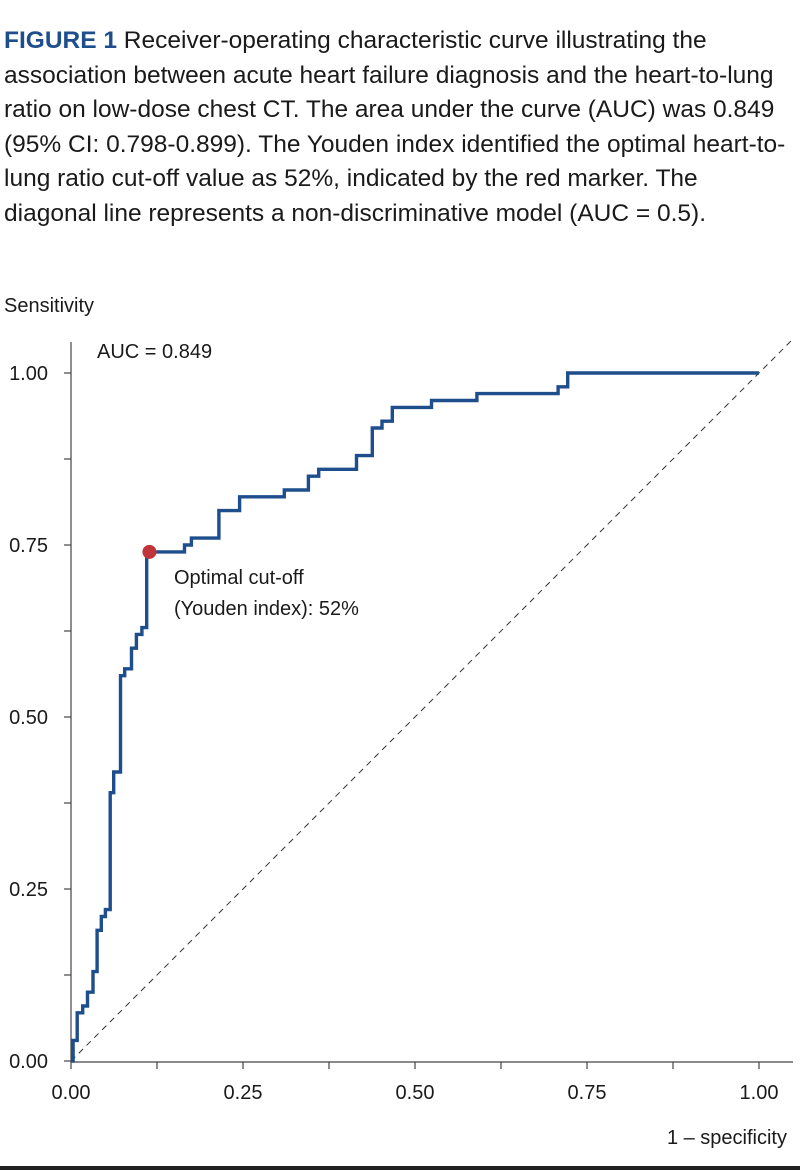  I want to click on figure-label: FIGURE 1, so click(60, 40).